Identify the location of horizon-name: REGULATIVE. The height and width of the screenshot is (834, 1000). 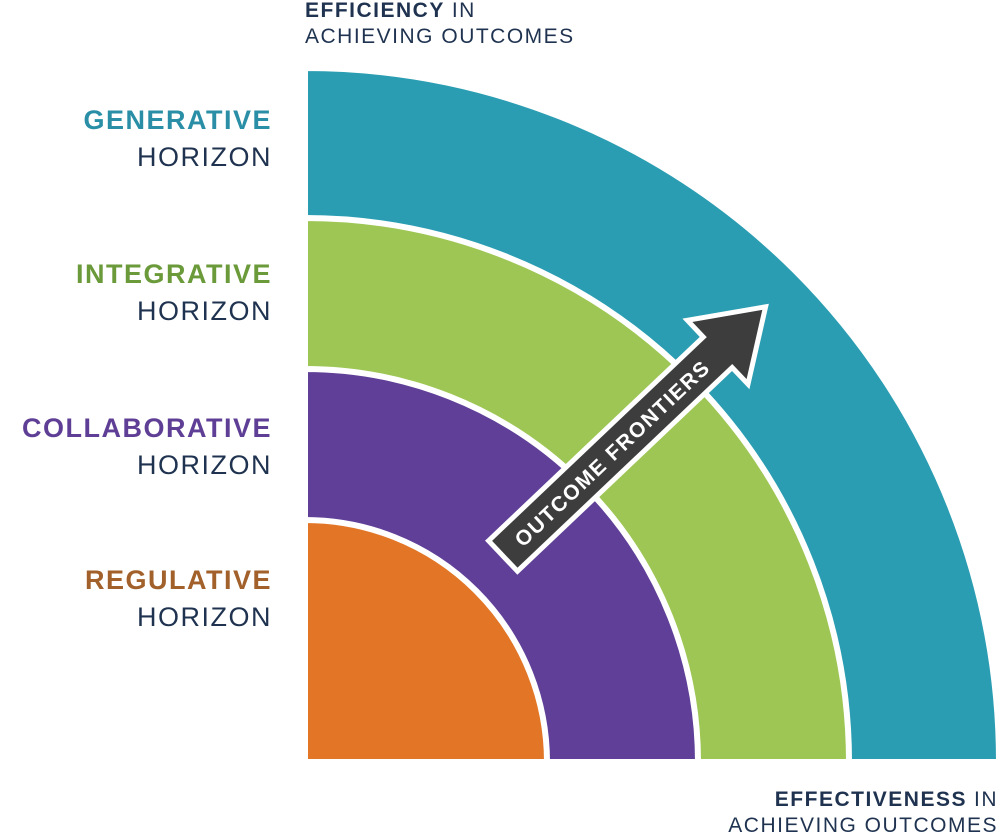
(178, 580).